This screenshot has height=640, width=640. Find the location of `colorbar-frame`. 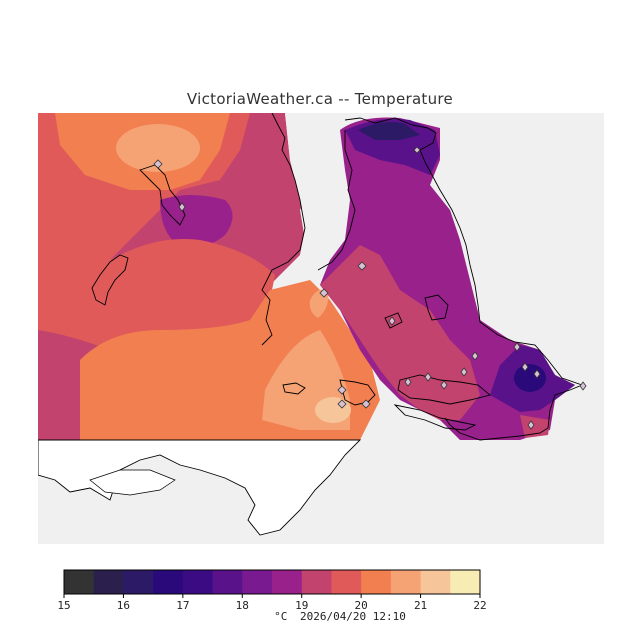

colorbar-frame is located at coordinates (272, 582).